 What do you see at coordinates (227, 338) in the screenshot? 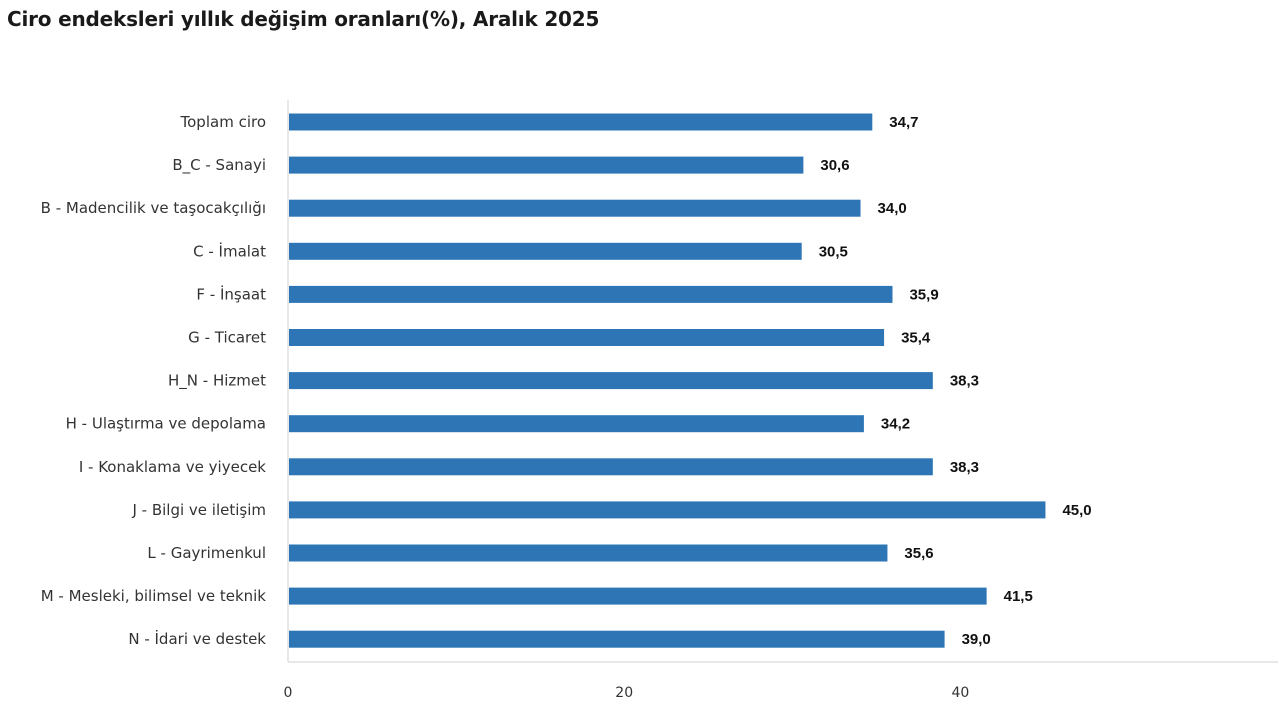
I see `category-label: G - Ticaret` at bounding box center [227, 338].